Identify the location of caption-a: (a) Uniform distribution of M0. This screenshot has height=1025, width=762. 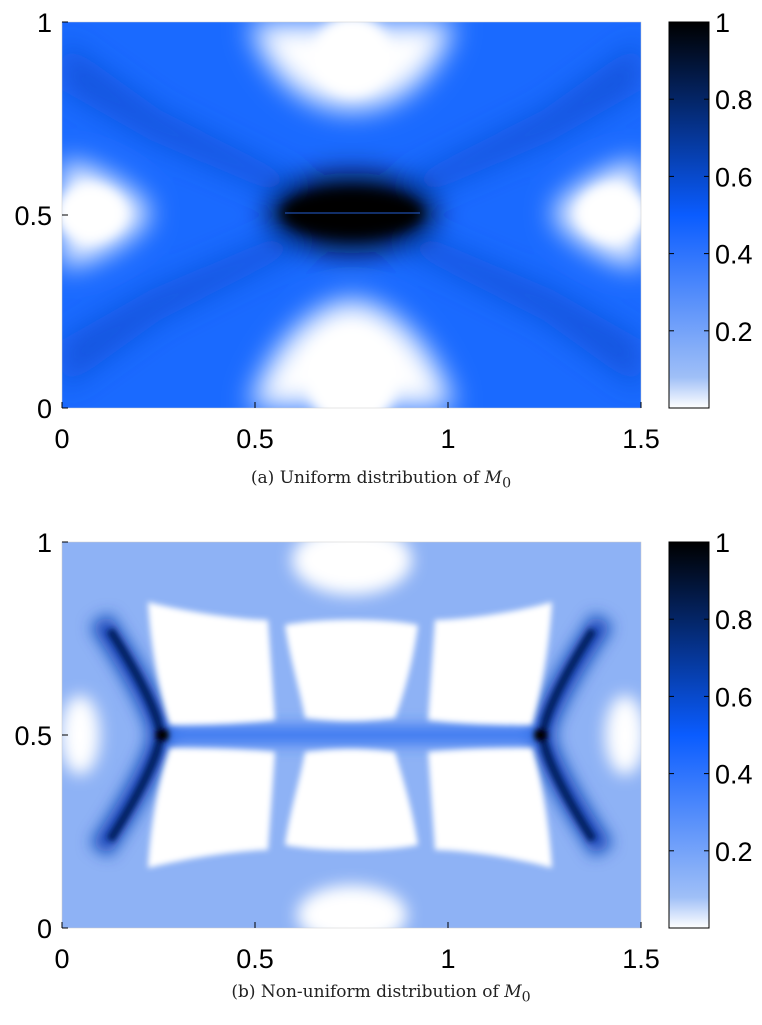
(381, 479).